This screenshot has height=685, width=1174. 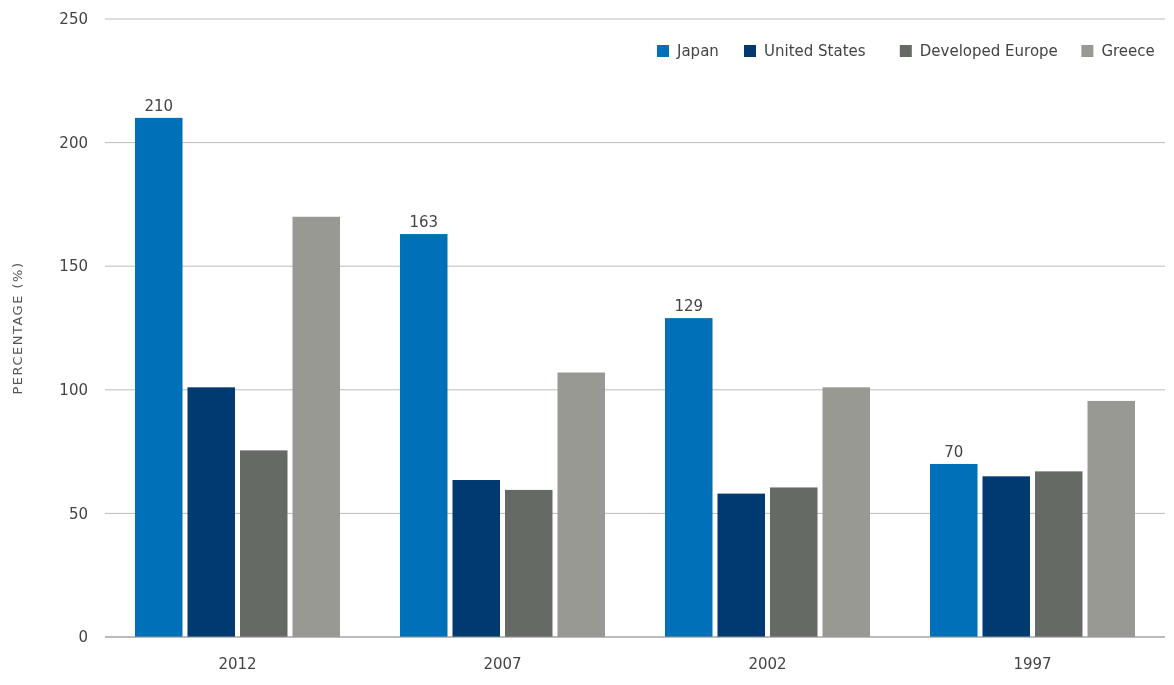 I want to click on x-tick-label: 2002, so click(x=767, y=664).